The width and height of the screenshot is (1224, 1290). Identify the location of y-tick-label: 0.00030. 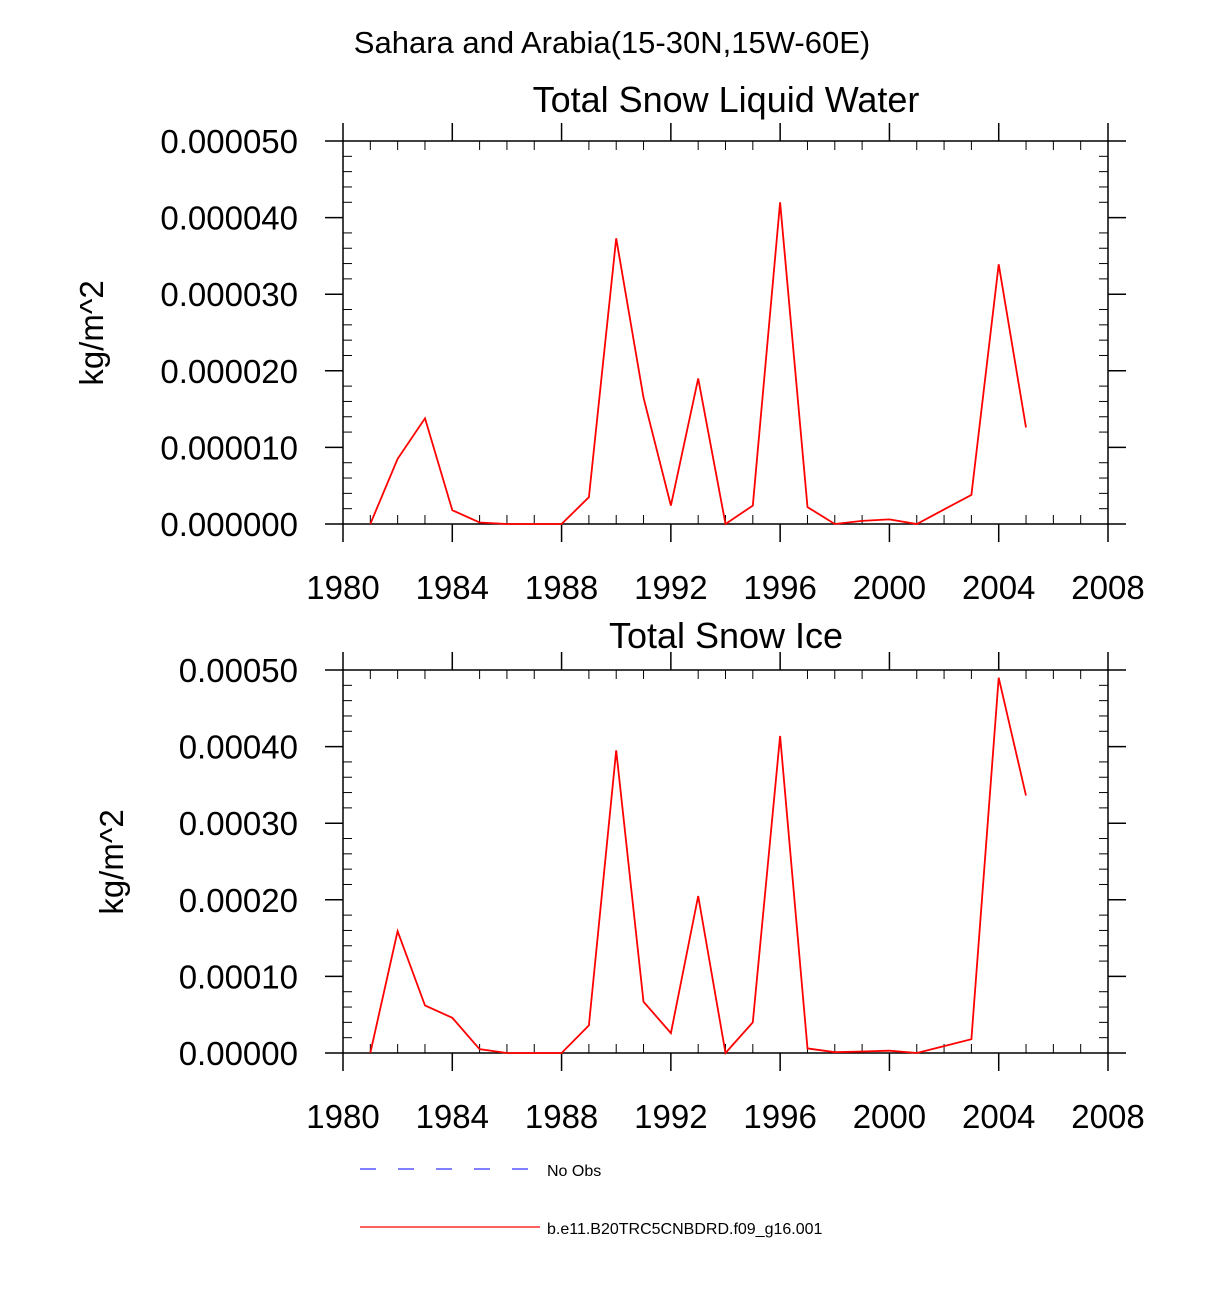
(238, 823).